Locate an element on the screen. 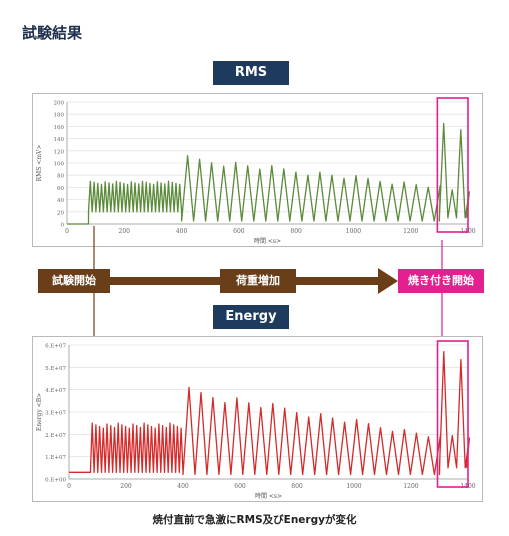  y-tick-label: 140 is located at coordinates (59, 140).